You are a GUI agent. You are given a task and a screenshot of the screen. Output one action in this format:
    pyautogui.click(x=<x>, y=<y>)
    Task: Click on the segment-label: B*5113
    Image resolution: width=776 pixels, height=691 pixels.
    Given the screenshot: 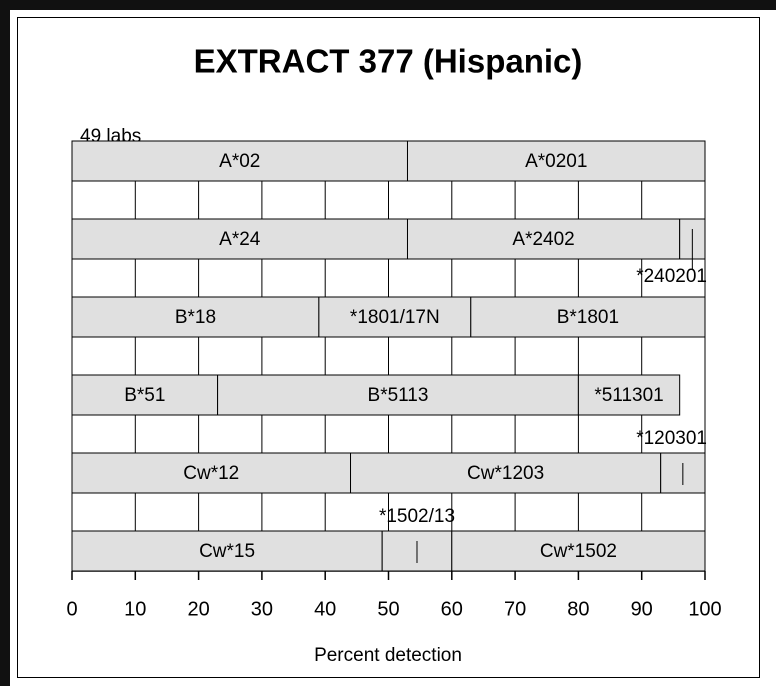 What is the action you would take?
    pyautogui.click(x=398, y=395)
    